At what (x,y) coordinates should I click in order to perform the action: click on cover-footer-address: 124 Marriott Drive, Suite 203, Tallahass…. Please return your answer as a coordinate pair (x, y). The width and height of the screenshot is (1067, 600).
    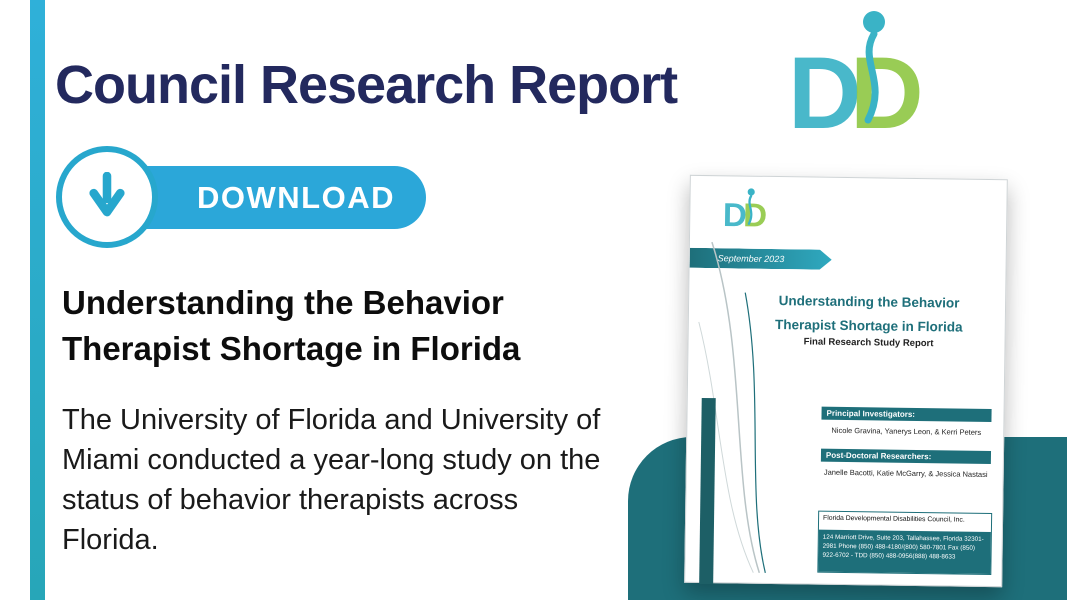
    Looking at the image, I should click on (904, 552).